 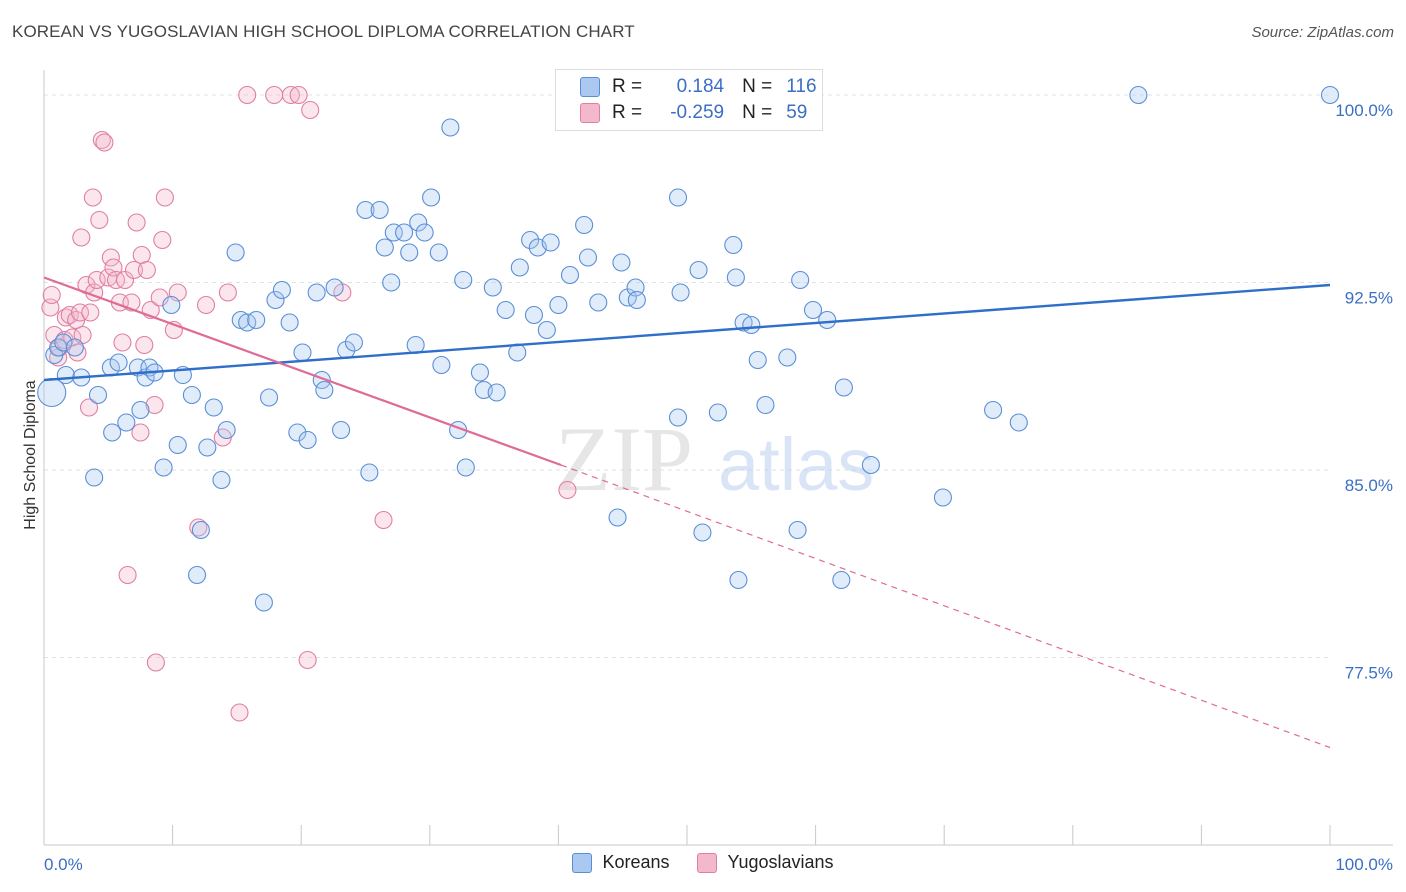 I want to click on legend-row-koreans: R = 0.184 N = 116, so click(x=698, y=87).